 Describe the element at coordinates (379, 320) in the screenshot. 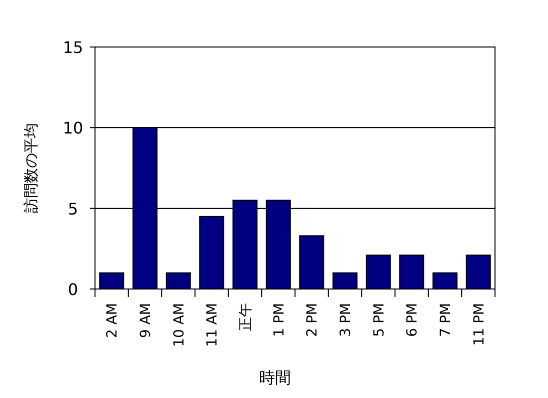

I see `x-tick-label: 5 PM` at that location.